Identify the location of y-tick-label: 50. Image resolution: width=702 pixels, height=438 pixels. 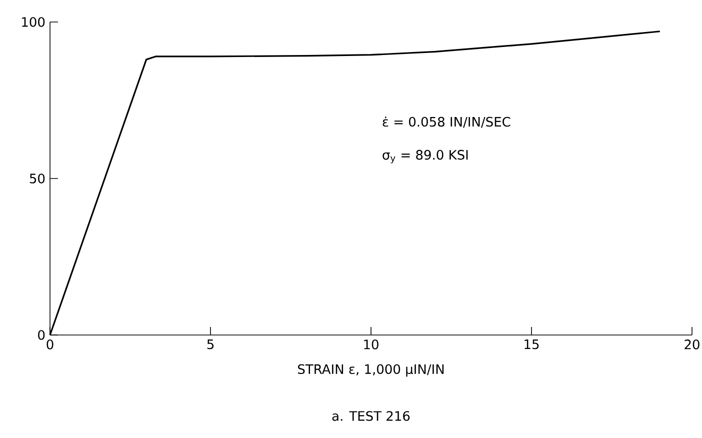
(37, 179).